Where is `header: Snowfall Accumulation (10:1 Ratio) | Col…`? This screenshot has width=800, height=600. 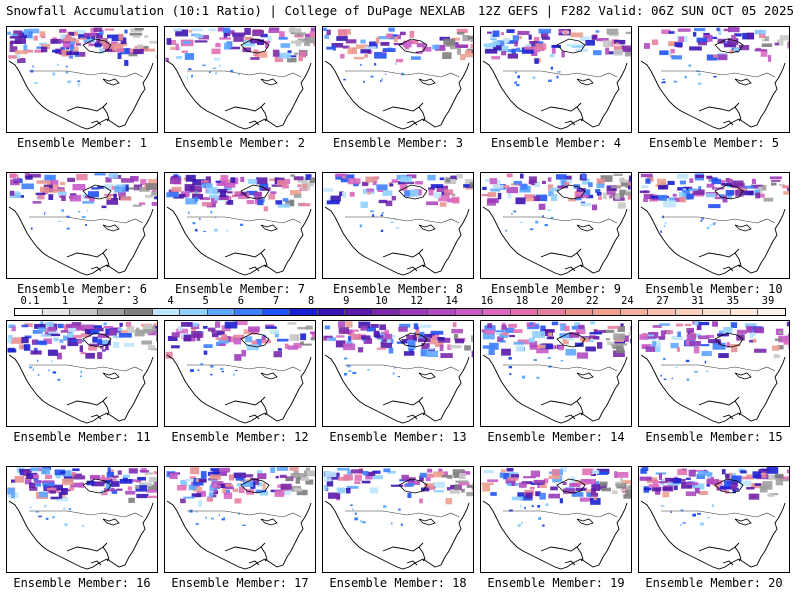 header: Snowfall Accumulation (10:1 Ratio) | Col… is located at coordinates (400, 11).